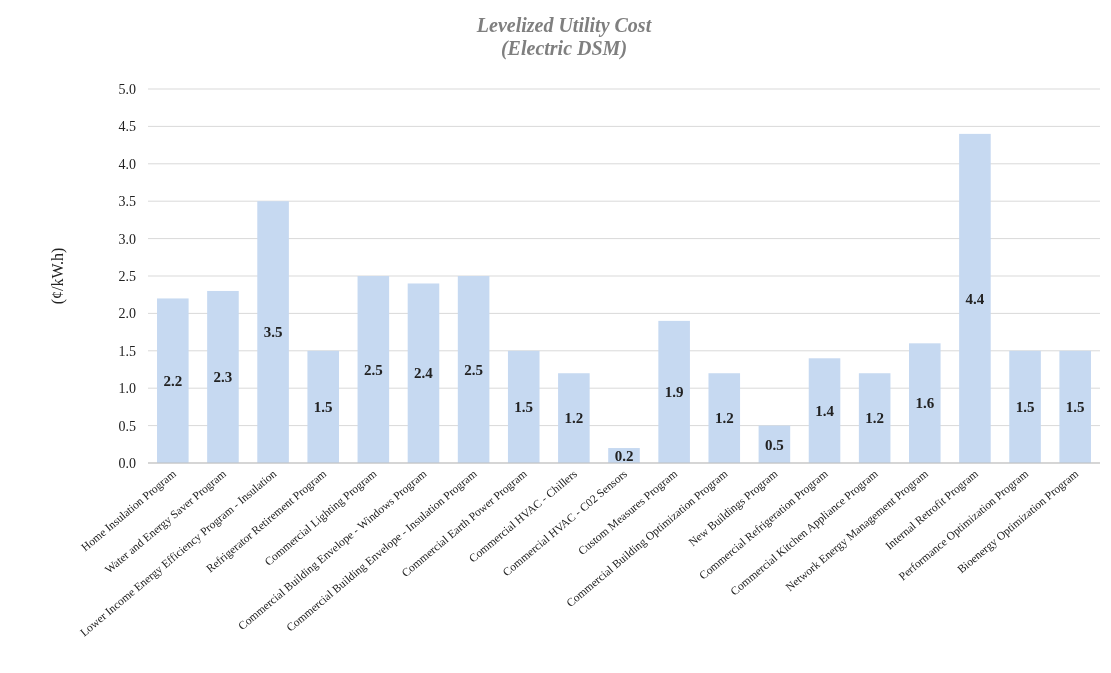 The height and width of the screenshot is (673, 1111). What do you see at coordinates (774, 444) in the screenshot?
I see `data-label: 0.5` at bounding box center [774, 444].